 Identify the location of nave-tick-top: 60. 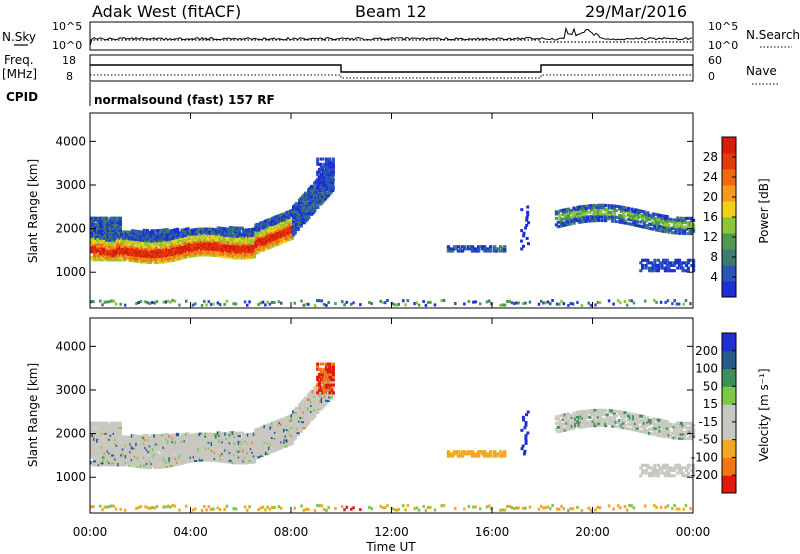
(715, 60).